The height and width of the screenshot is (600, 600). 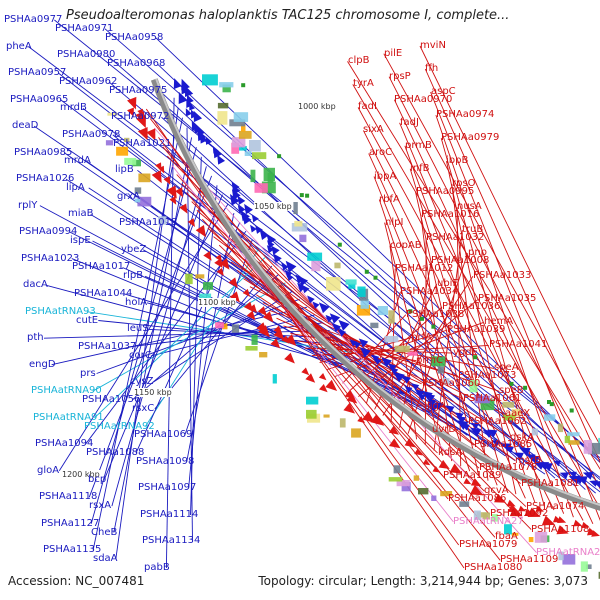 I want to click on reverse-gene-label: ibpB, so click(x=457, y=160).